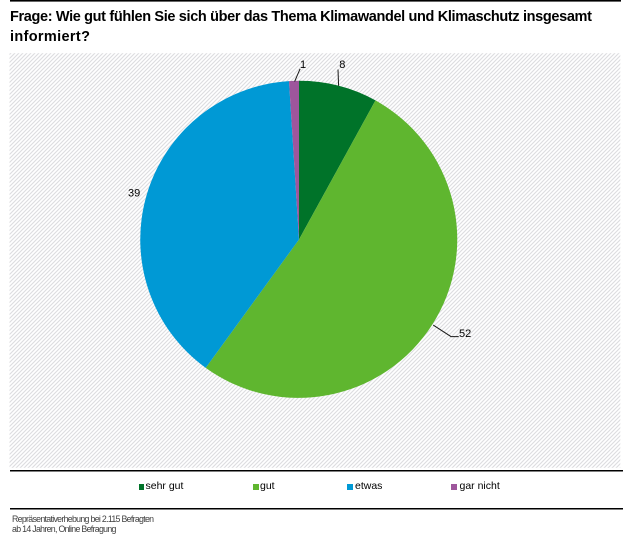 The image size is (624, 540). Describe the element at coordinates (342, 65) in the screenshot. I see `svg-text: 8` at that location.